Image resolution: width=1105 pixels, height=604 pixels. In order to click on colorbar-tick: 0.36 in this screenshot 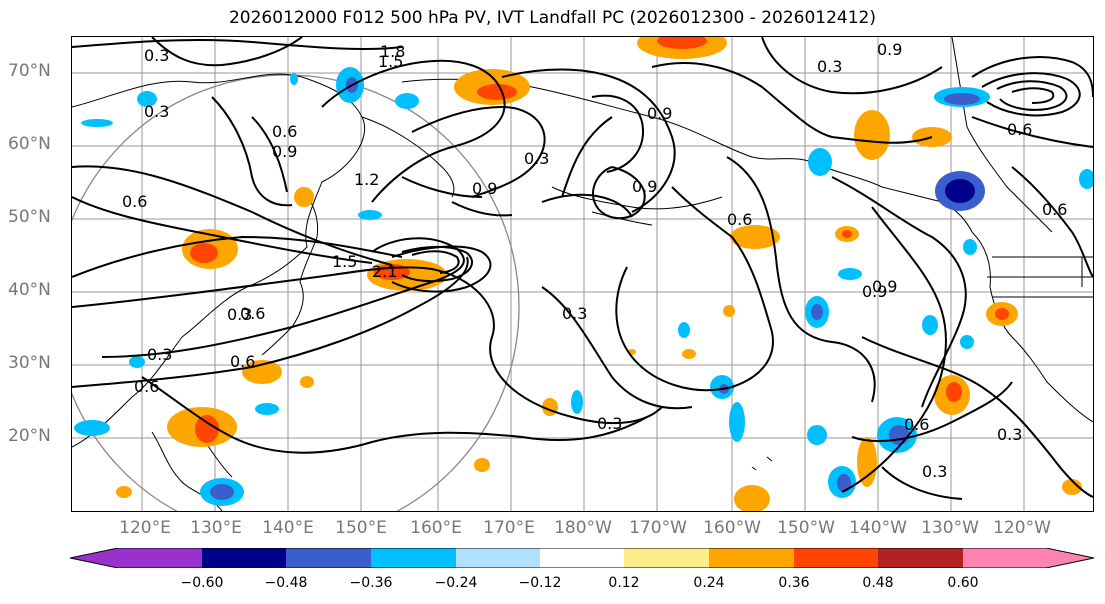, I will do `click(794, 583)`.